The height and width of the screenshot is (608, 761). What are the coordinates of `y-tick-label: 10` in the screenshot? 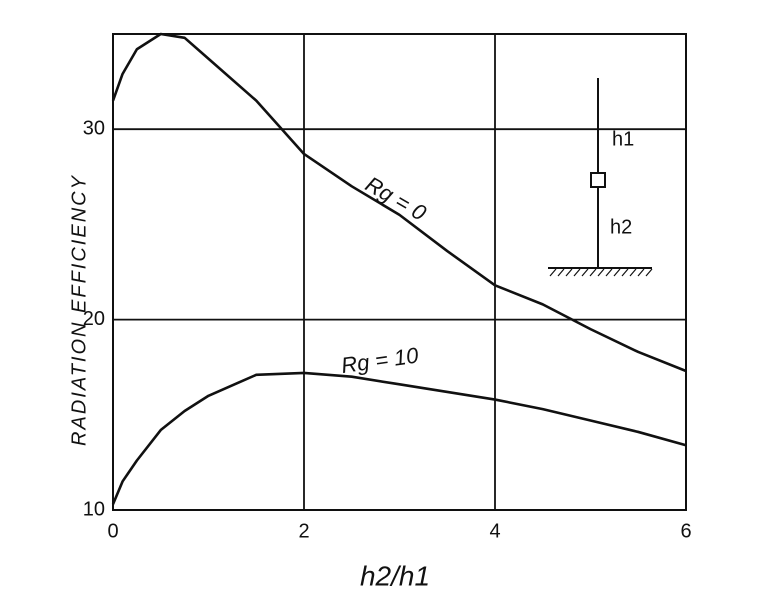 It's located at (94, 509).